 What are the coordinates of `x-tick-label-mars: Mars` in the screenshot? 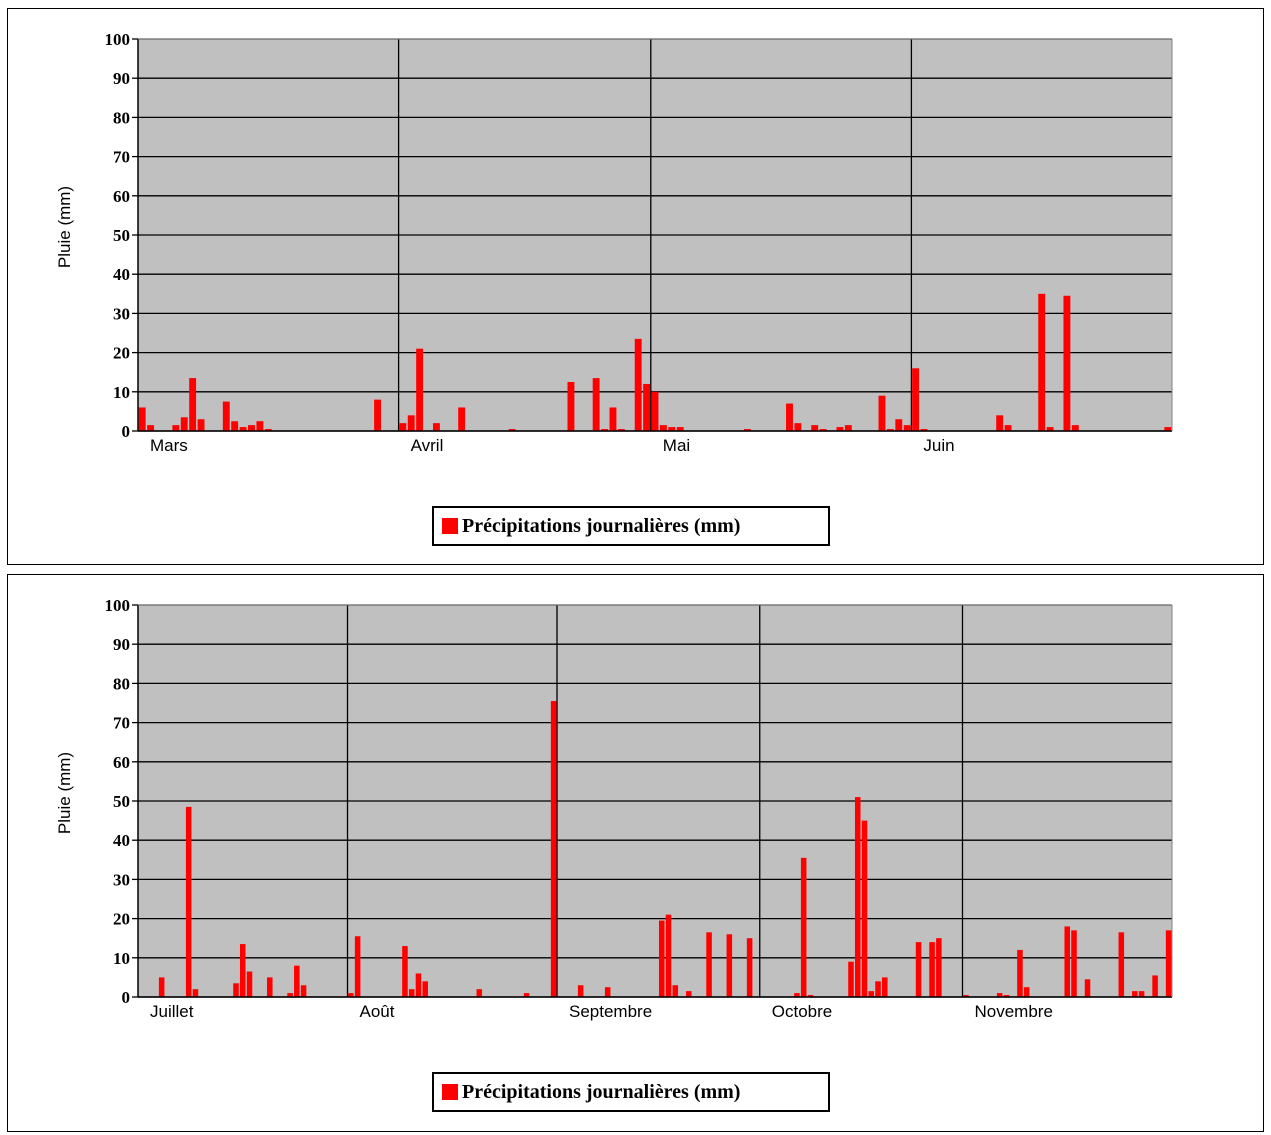 It's located at (169, 445).